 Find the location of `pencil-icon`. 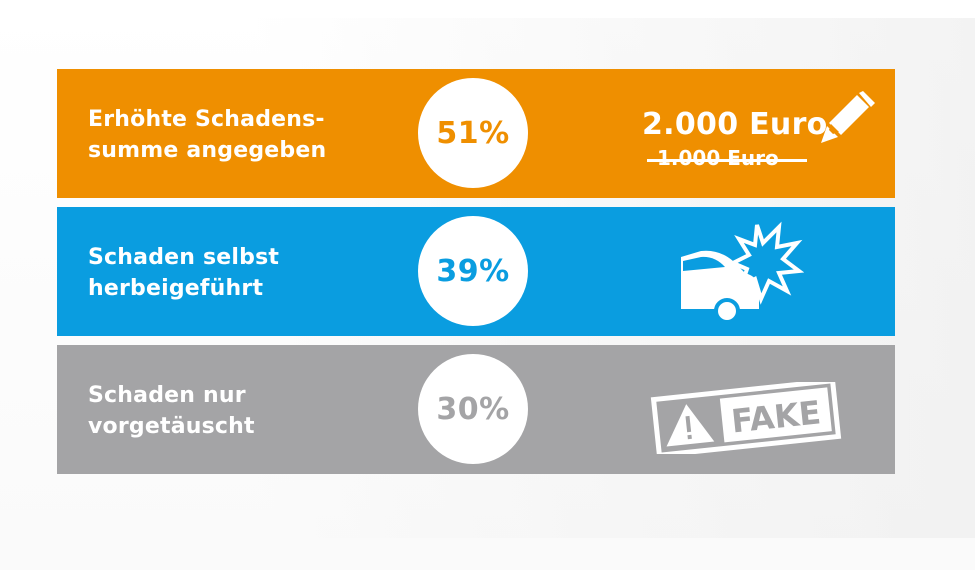

pencil-icon is located at coordinates (848, 117).